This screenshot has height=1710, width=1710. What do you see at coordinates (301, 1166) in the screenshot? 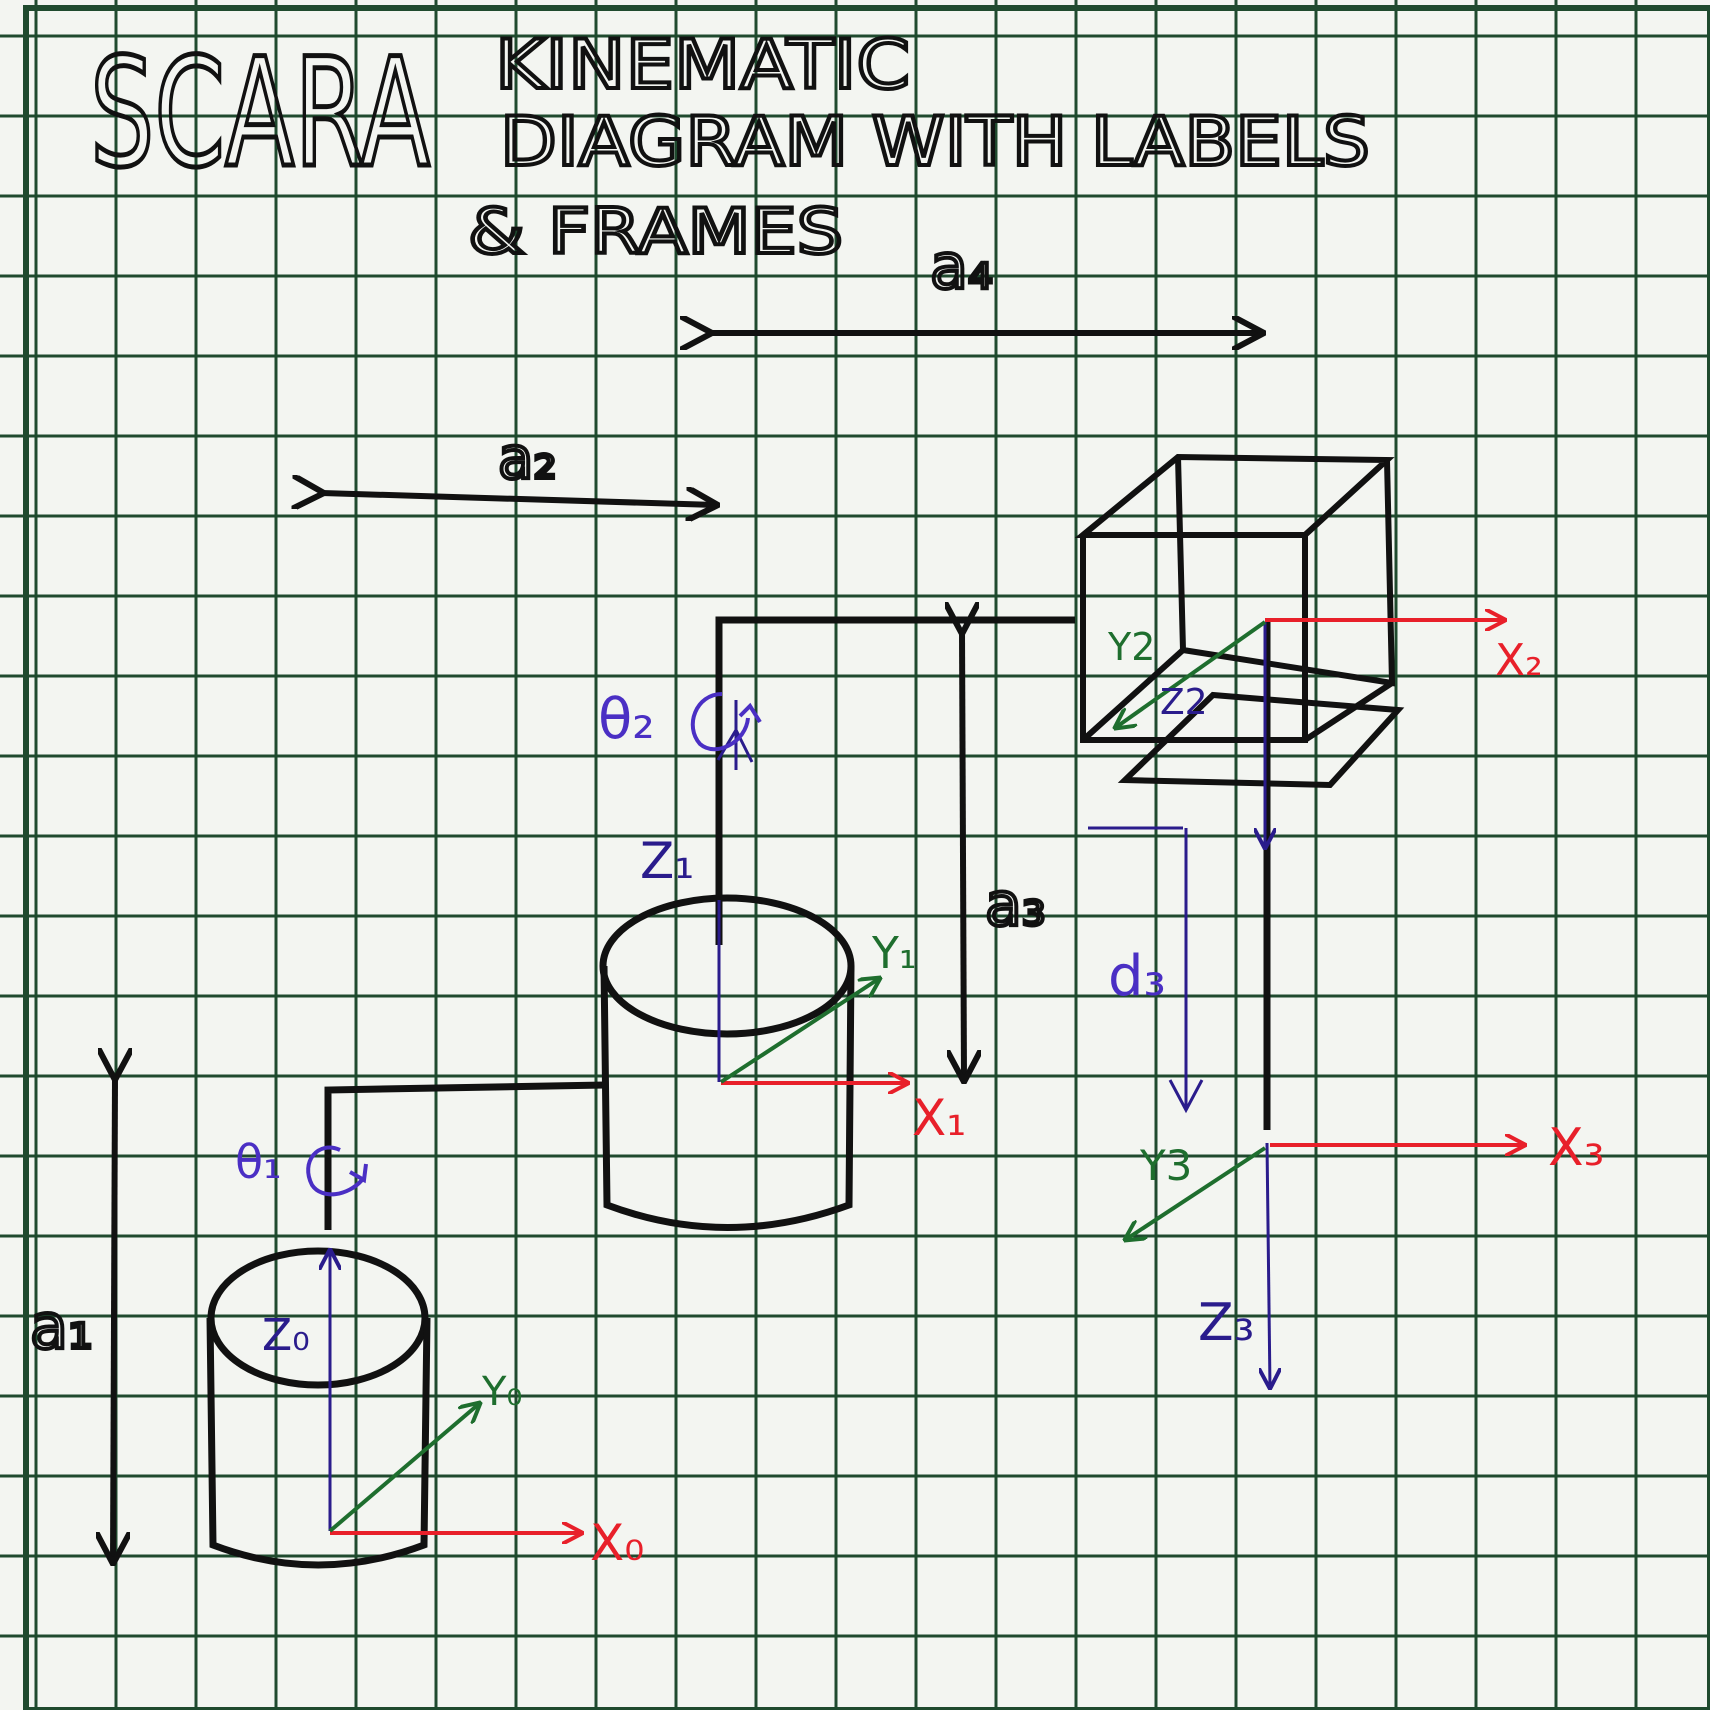
I see `joint-1-rotation: θ₁` at bounding box center [301, 1166].